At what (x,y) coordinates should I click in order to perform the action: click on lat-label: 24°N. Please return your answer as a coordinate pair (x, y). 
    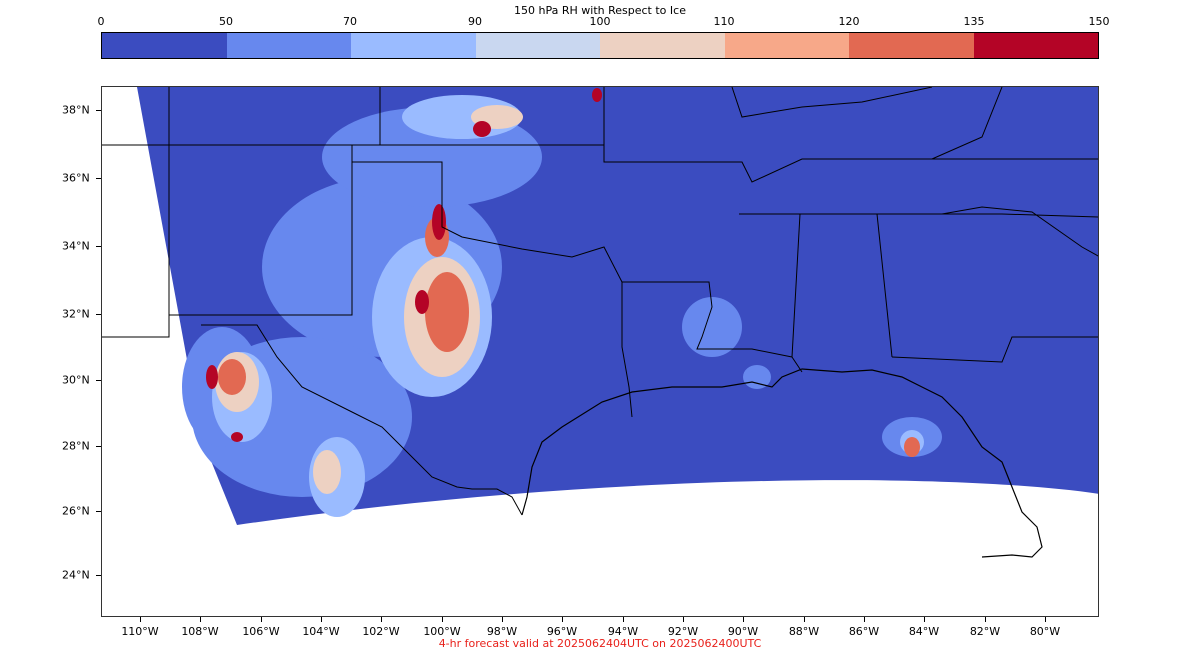
    Looking at the image, I should click on (76, 575).